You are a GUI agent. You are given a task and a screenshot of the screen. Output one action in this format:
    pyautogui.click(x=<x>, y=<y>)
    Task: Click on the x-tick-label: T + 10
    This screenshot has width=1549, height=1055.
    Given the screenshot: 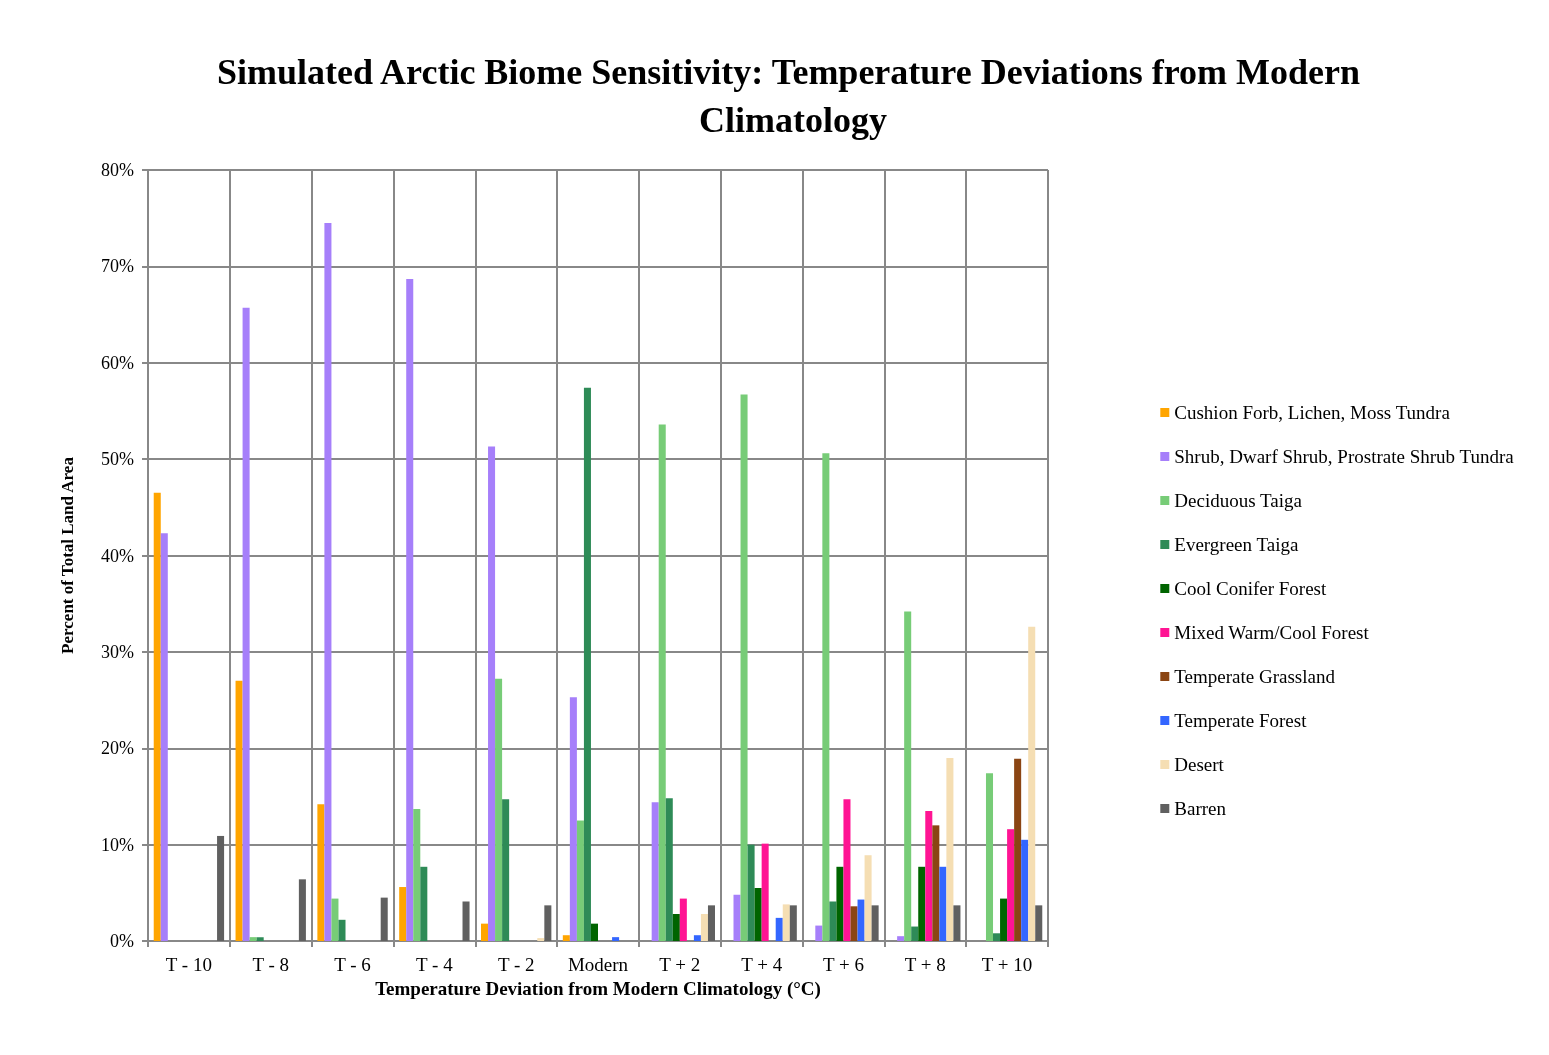 What is the action you would take?
    pyautogui.click(x=1007, y=964)
    